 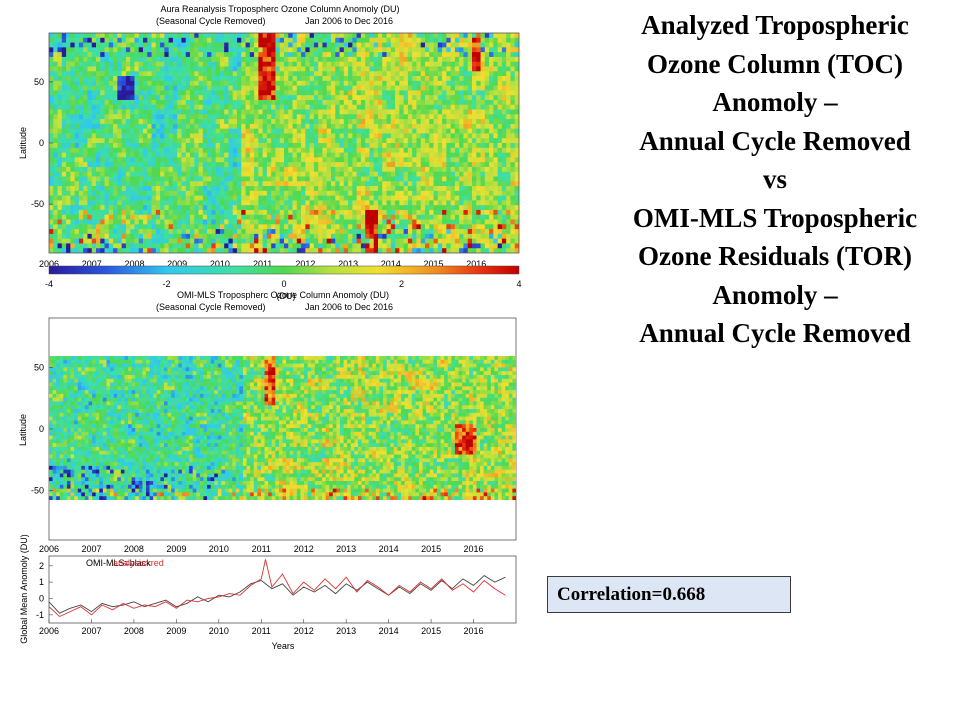 What do you see at coordinates (474, 631) in the screenshot?
I see `line-xtick-label: 2016` at bounding box center [474, 631].